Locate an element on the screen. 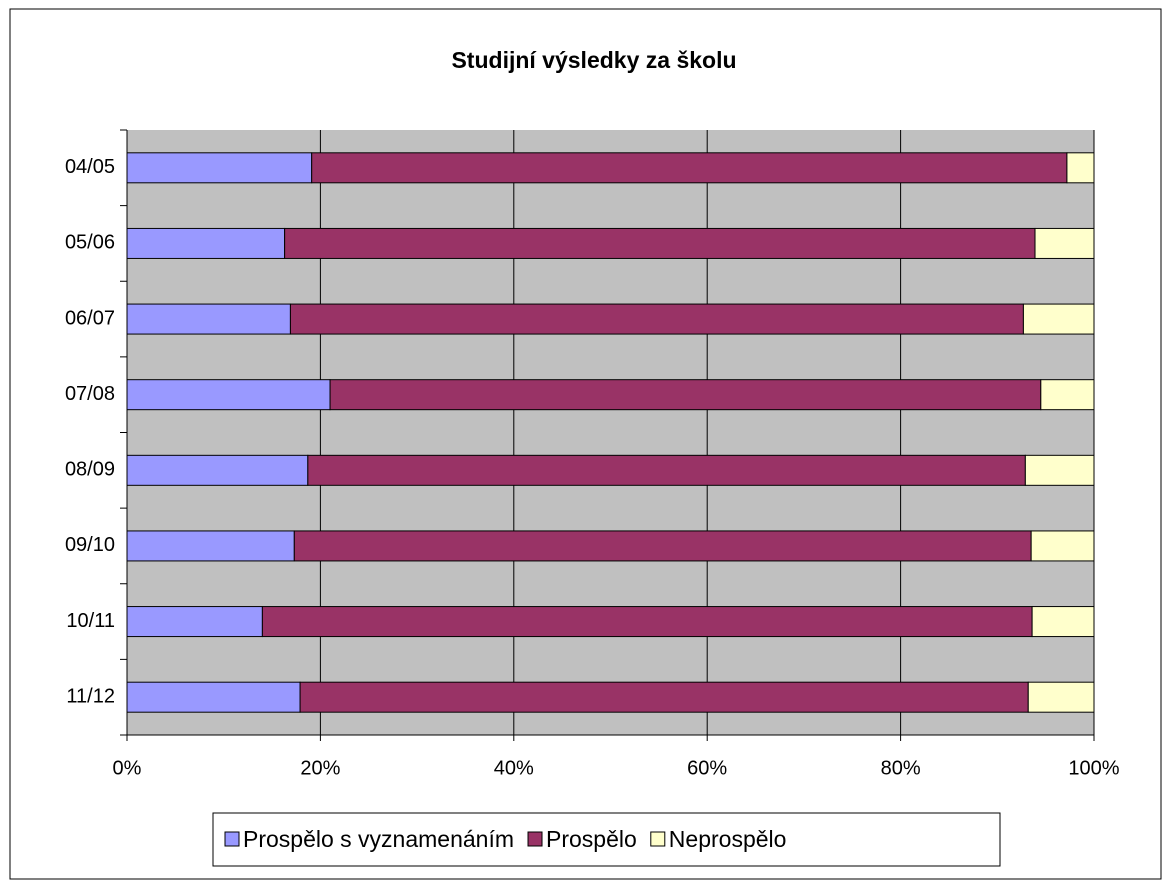 Image resolution: width=1173 pixels, height=886 pixels. y-tick-label: 06/07 is located at coordinates (90, 318).